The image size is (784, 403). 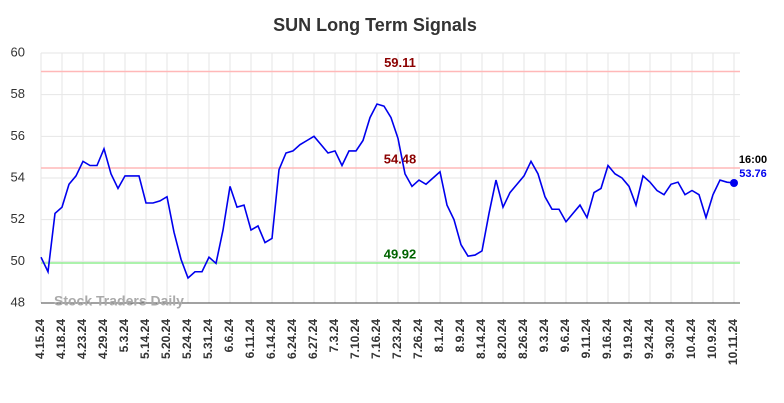 I want to click on x-tick-label: 10.4.24, so click(x=691, y=339).